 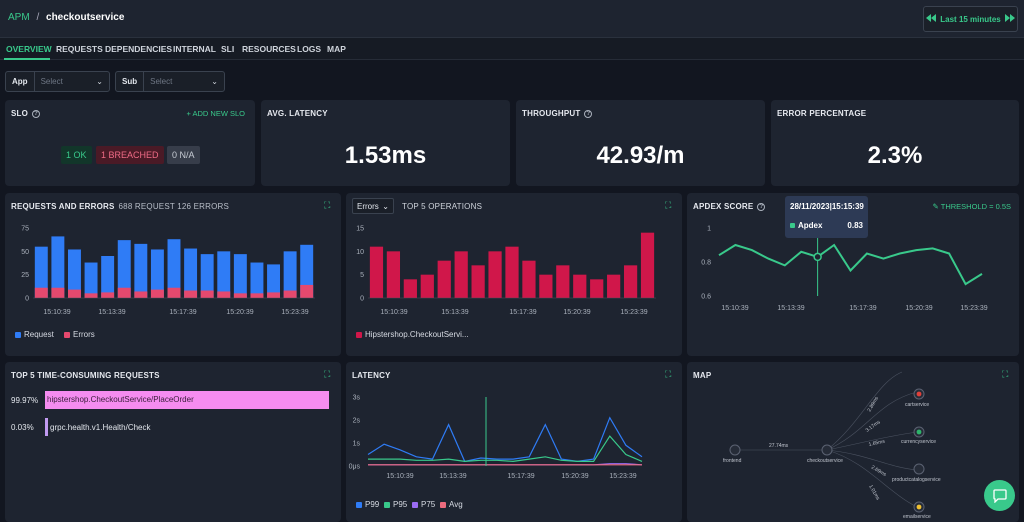 What do you see at coordinates (19, 17) in the screenshot?
I see `breadcrumb-apm: APM` at bounding box center [19, 17].